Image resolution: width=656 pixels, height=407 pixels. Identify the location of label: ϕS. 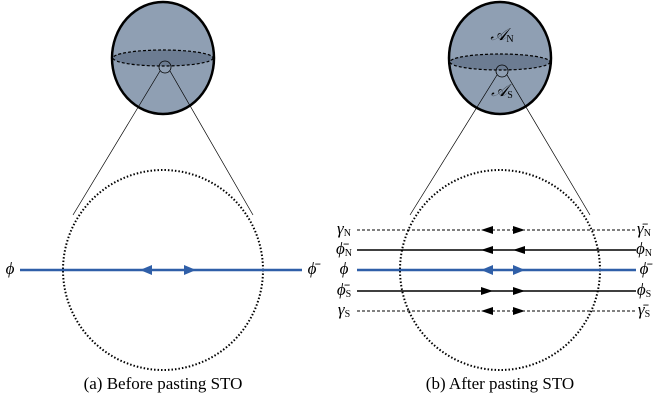
(644, 290).